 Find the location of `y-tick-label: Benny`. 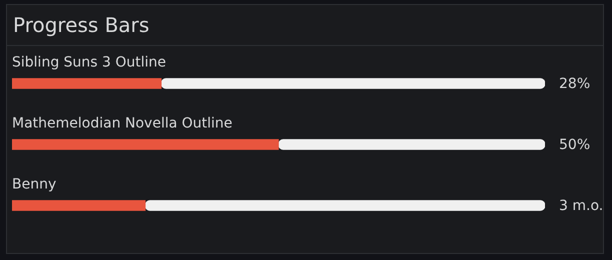

y-tick-label: Benny is located at coordinates (34, 184).